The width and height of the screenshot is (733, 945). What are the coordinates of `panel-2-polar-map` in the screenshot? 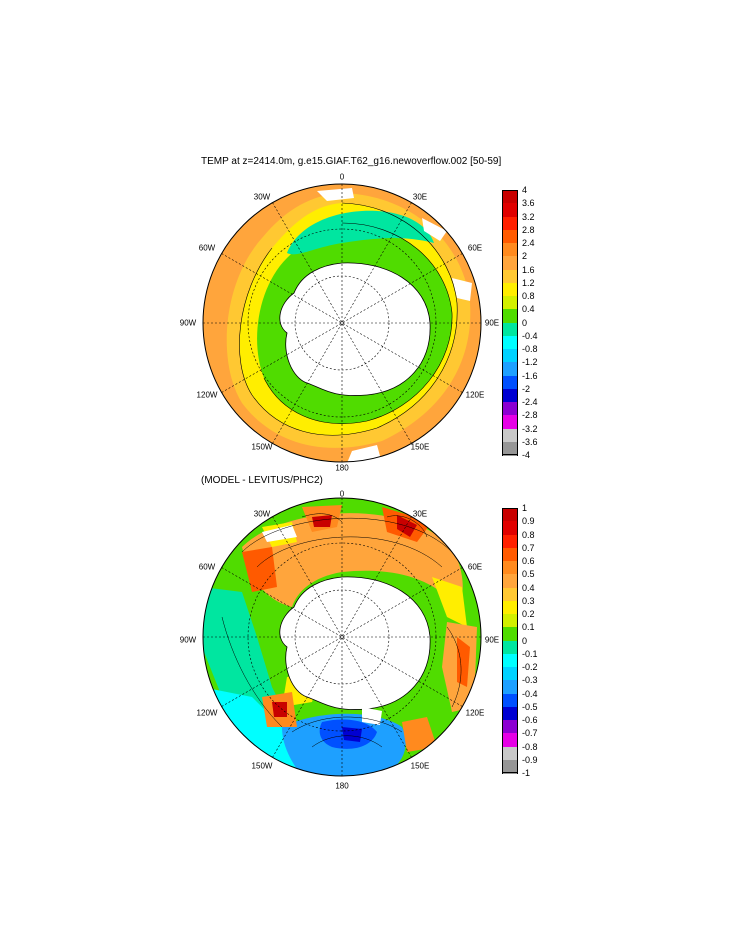 It's located at (342, 637).